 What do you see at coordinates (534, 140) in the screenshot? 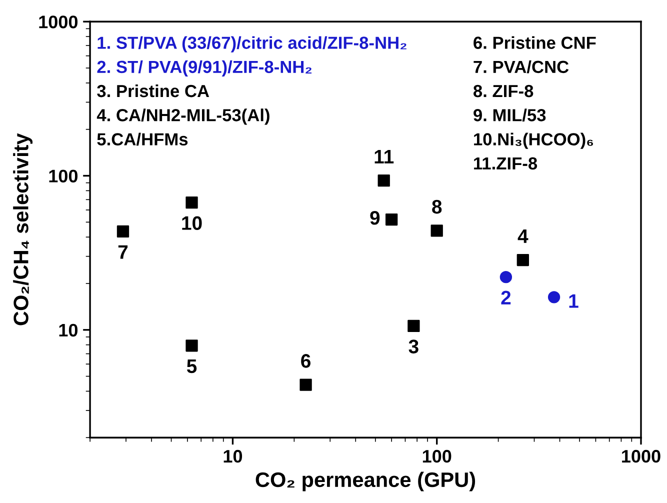
I see `annotation: 10.Ni₃(HCOO)₆` at bounding box center [534, 140].